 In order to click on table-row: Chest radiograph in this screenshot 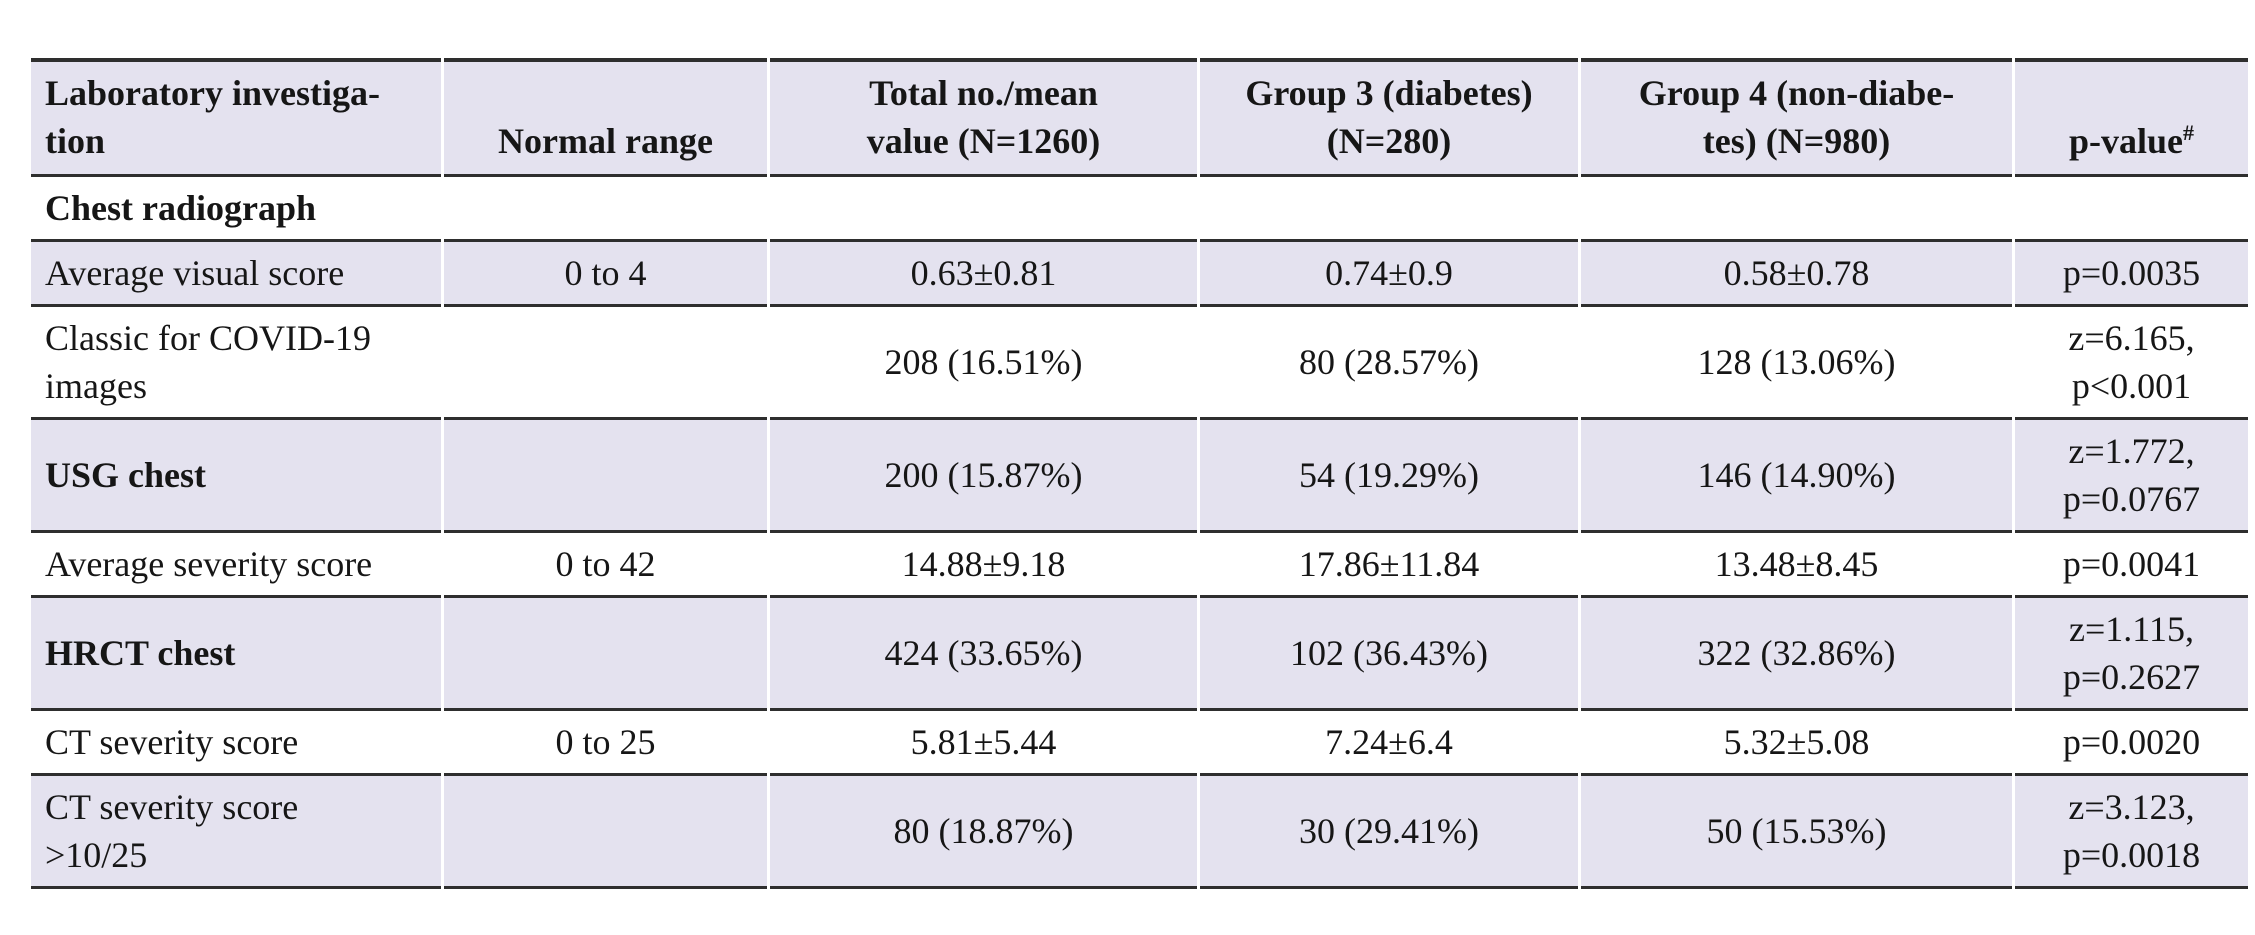, I will do `click(1139, 209)`.